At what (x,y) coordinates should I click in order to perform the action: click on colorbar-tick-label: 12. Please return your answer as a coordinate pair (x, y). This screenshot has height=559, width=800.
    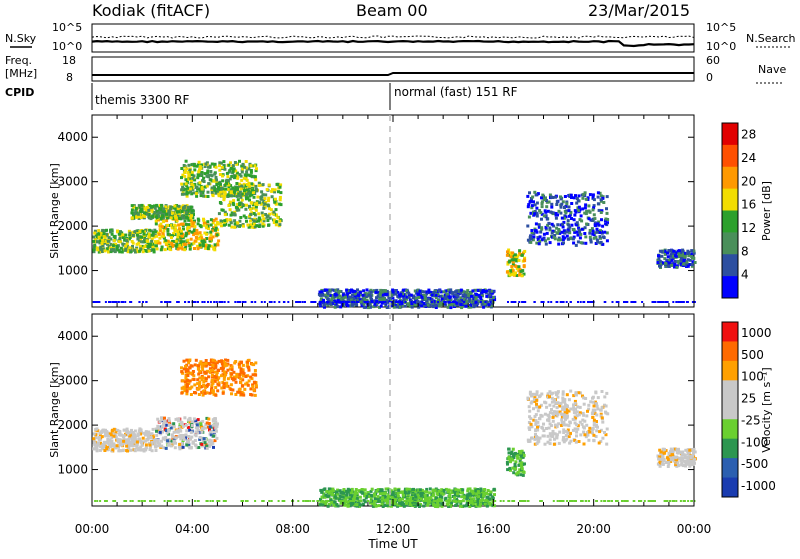
    Looking at the image, I should click on (748, 228).